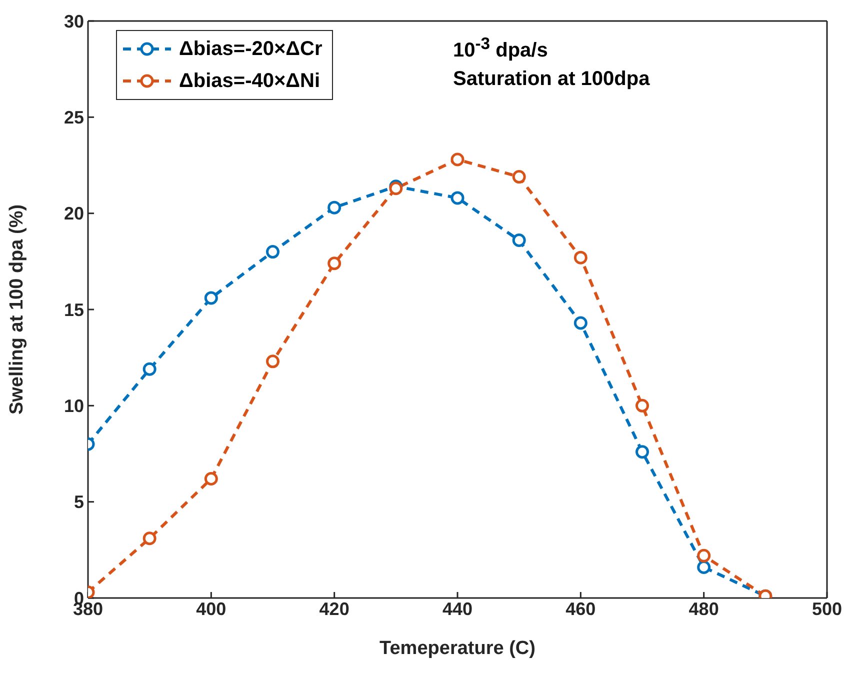 The image size is (866, 690). Describe the element at coordinates (581, 608) in the screenshot. I see `x-tick-label: 460` at that location.